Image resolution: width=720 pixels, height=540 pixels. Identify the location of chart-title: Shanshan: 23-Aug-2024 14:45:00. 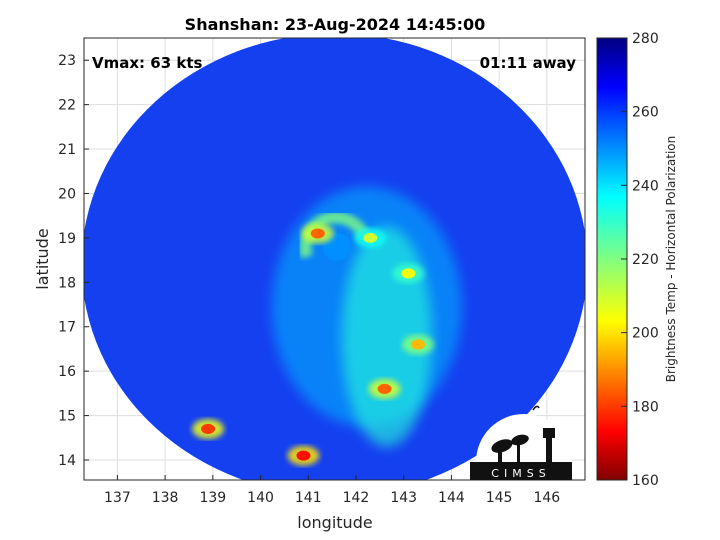
(335, 24).